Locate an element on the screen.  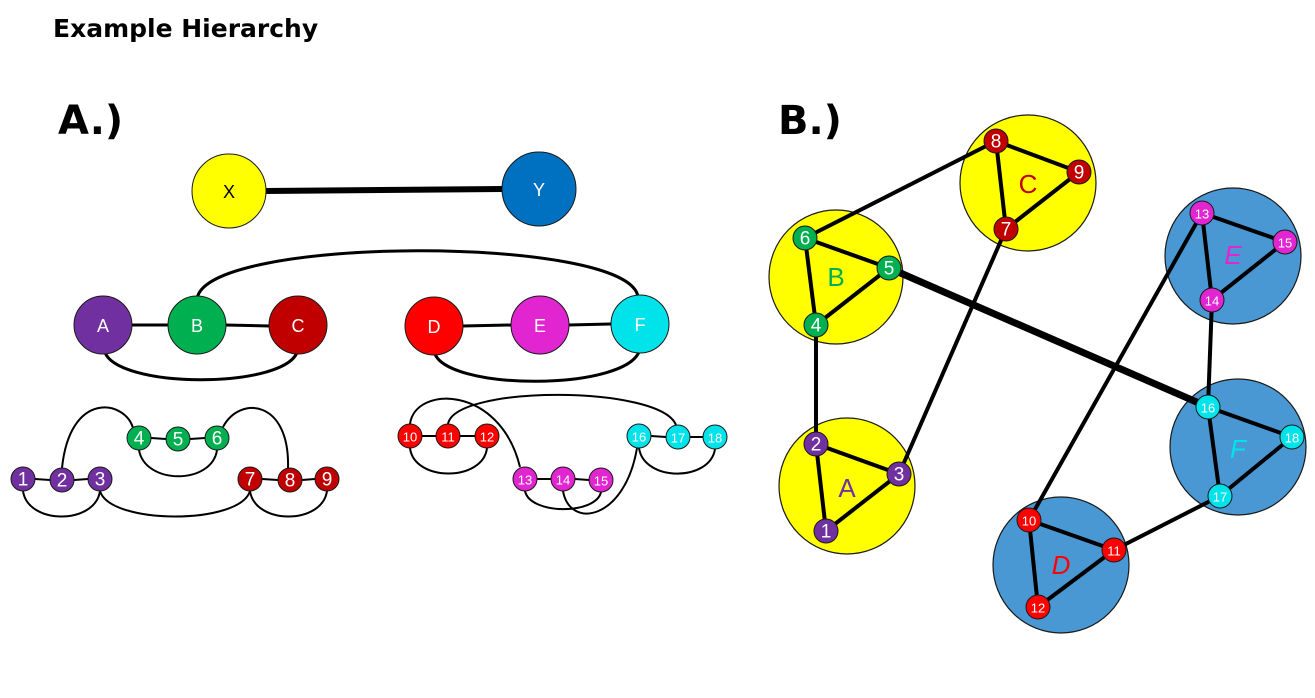
b-node-8-circle is located at coordinates (996, 141).